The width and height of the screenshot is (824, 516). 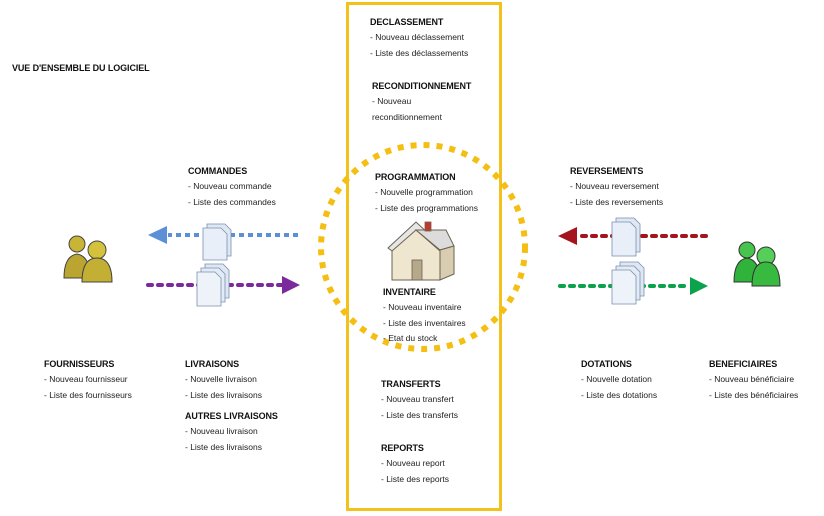 I want to click on module-title: REVERSEMENTS, so click(x=607, y=171).